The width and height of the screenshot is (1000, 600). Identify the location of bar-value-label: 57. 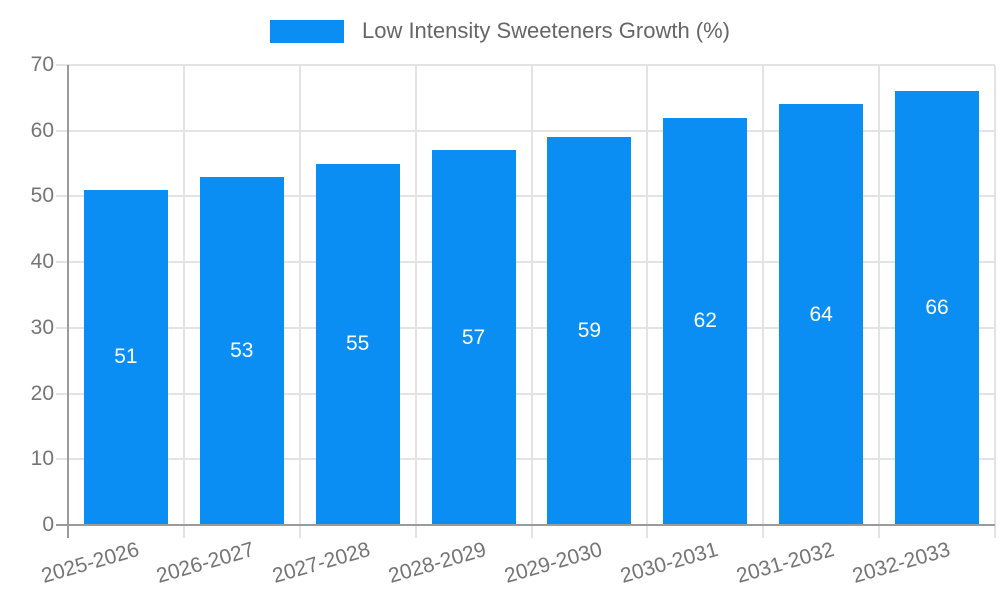
(473, 337).